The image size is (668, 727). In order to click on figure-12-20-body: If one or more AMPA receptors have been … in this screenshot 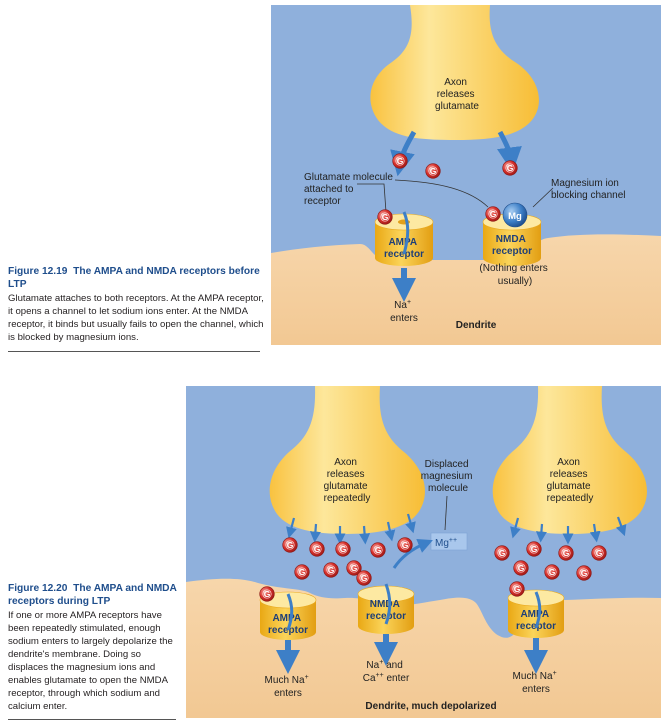, I will do `click(90, 661)`.